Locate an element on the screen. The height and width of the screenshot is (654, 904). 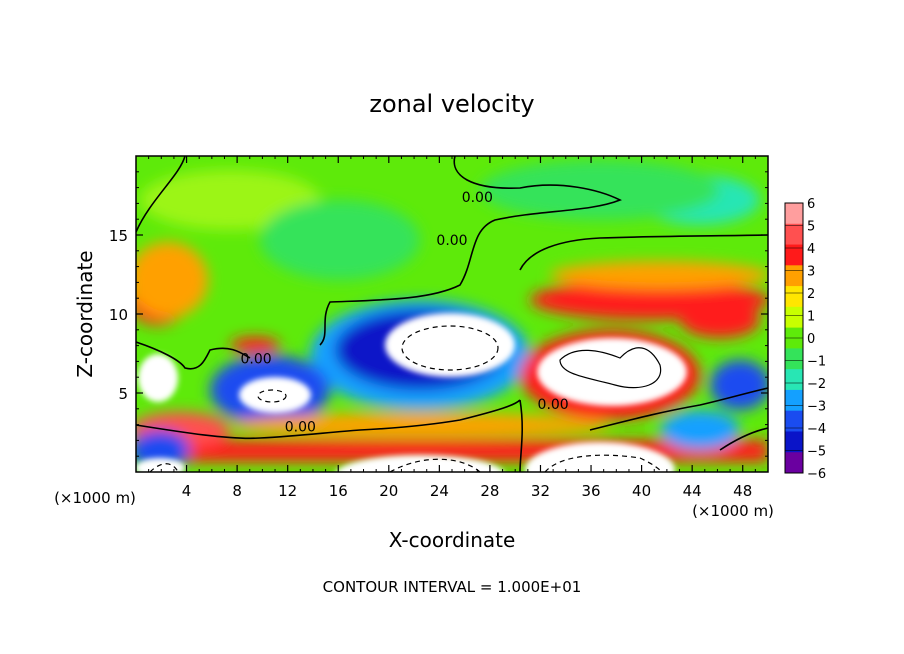
x-tick-label: 16 is located at coordinates (338, 491).